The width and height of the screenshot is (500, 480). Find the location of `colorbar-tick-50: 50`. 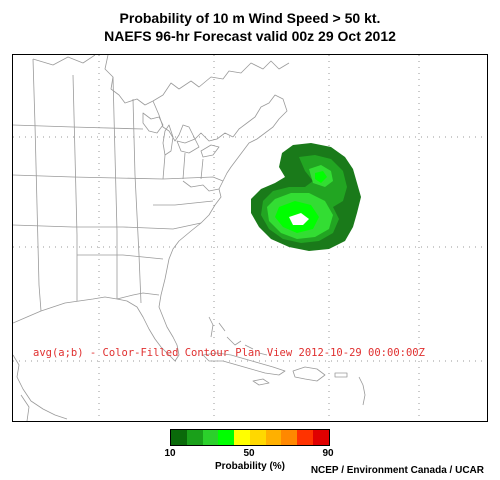

colorbar-tick-50: 50 is located at coordinates (249, 453).